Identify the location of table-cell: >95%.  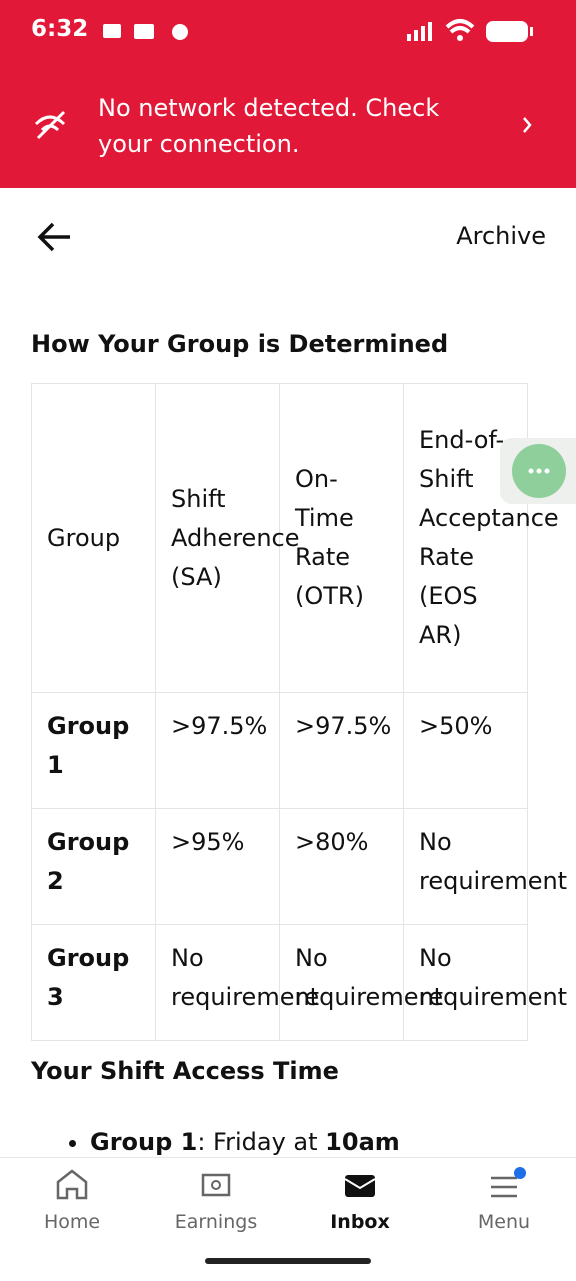
(217, 866).